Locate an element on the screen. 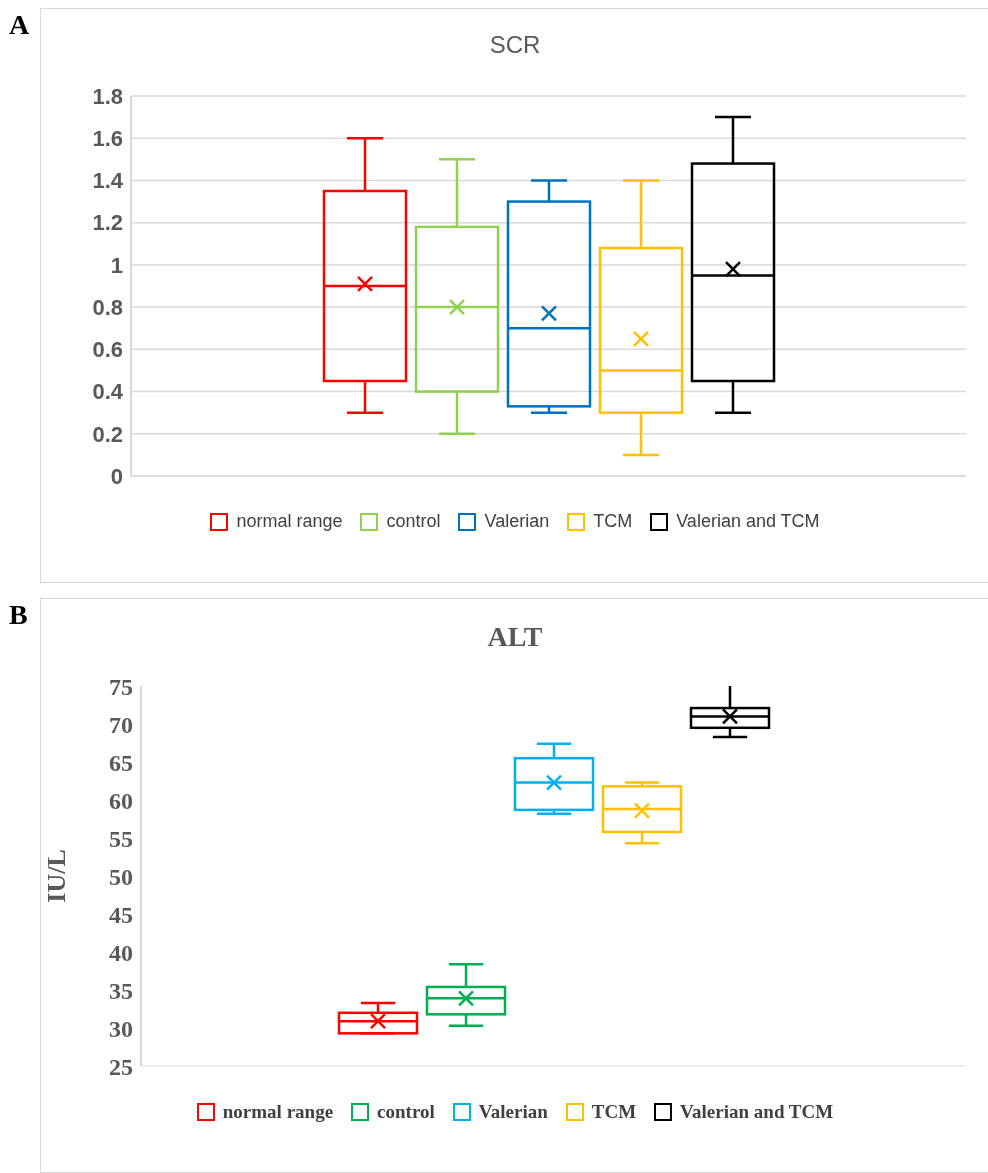 The width and height of the screenshot is (988, 1173). y-tick-label: 40 is located at coordinates (121, 952).